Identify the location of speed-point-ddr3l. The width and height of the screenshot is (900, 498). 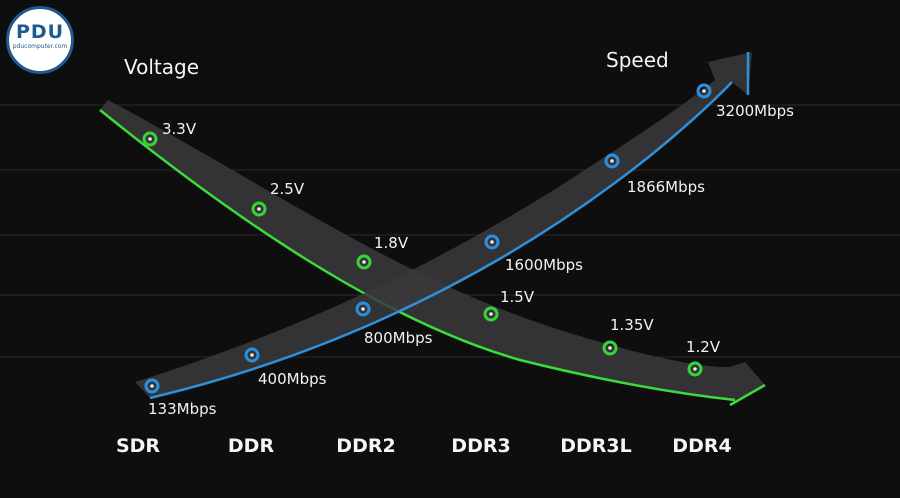
(612, 161).